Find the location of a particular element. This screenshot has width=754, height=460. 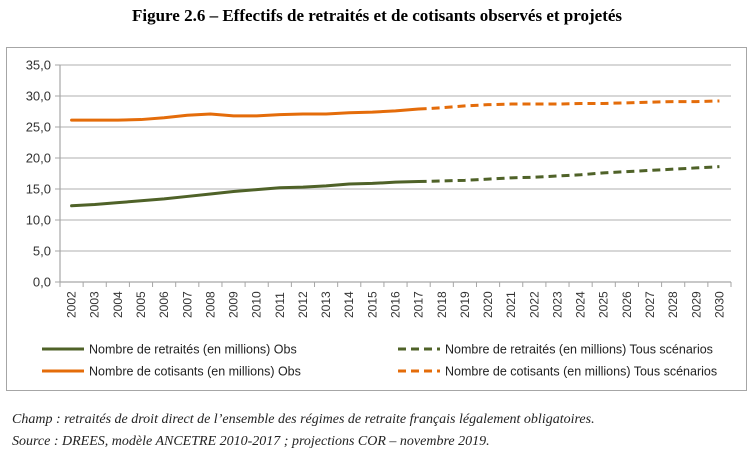

x-tick-label: 2026 is located at coordinates (627, 304).